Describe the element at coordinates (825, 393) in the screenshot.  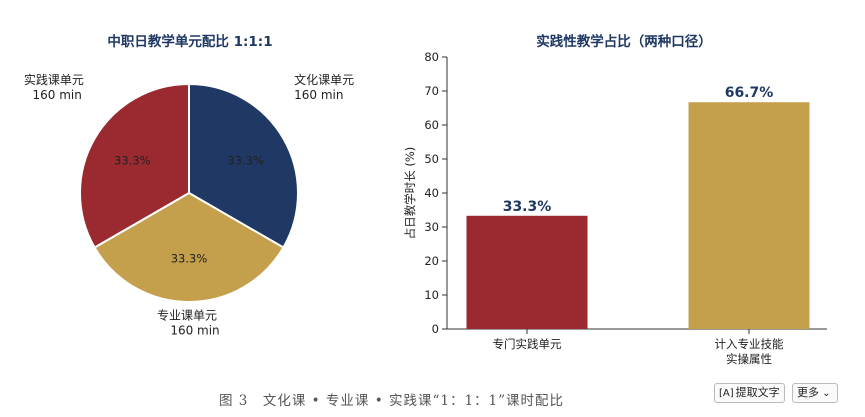
I see `chevron-down-icon: ⌄` at that location.